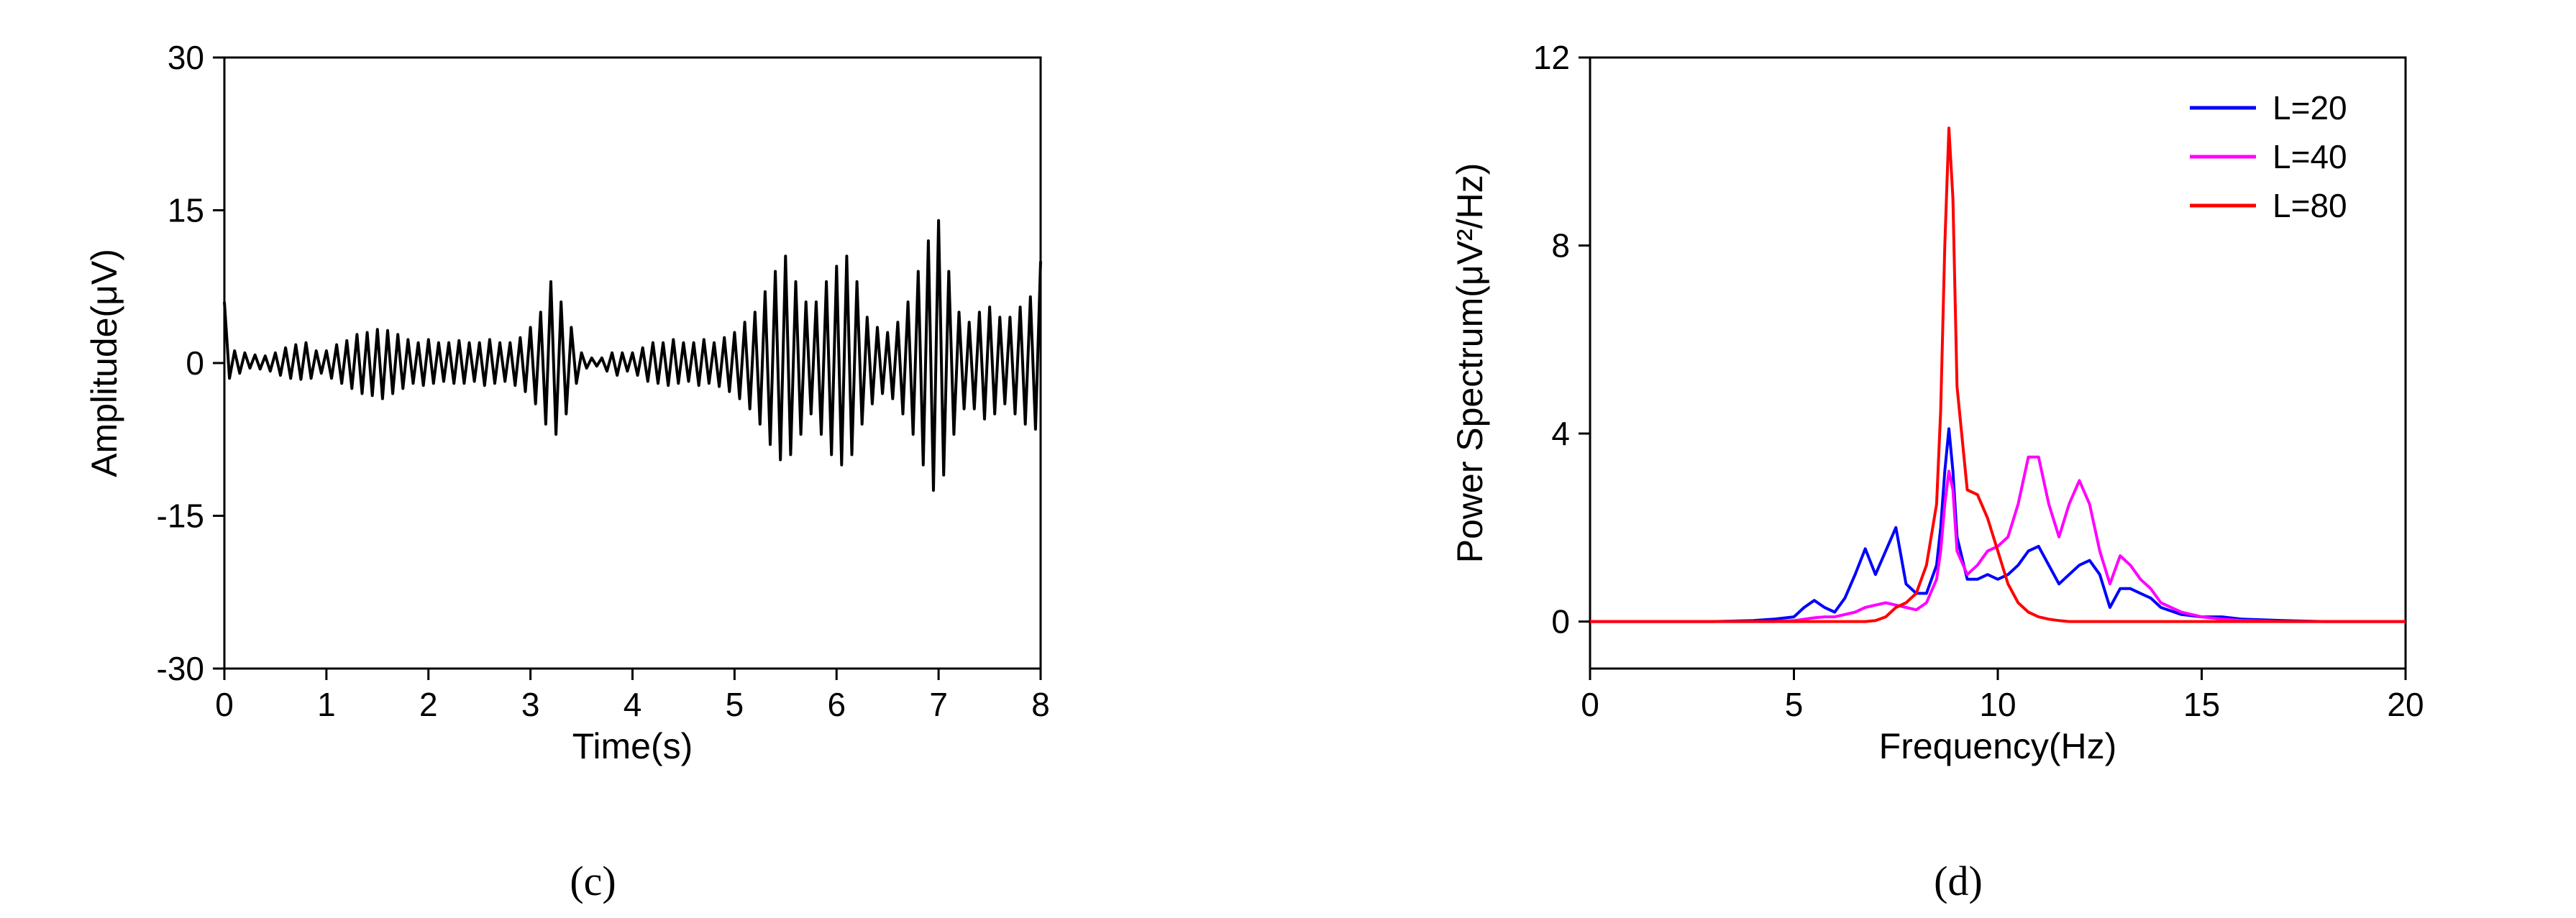 This screenshot has height=918, width=2576. I want to click on y-axis-label: Amplitude(μV), so click(104, 363).